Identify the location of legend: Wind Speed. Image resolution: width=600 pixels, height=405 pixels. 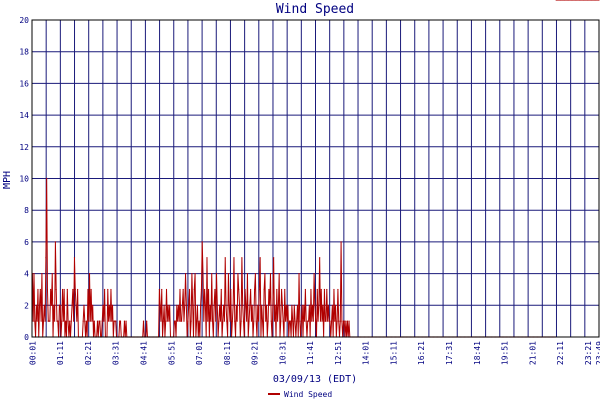
(300, 394).